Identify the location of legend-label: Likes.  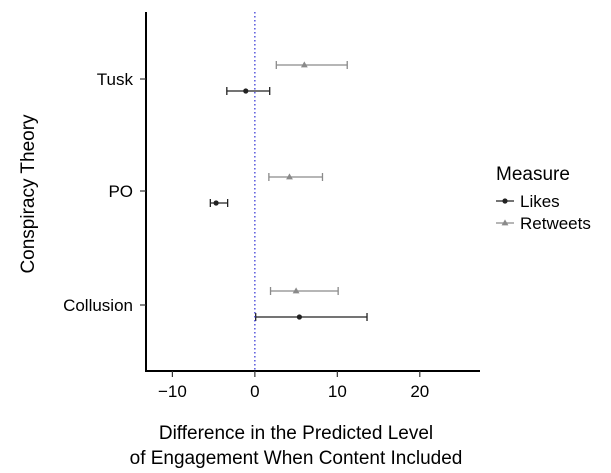
(540, 201).